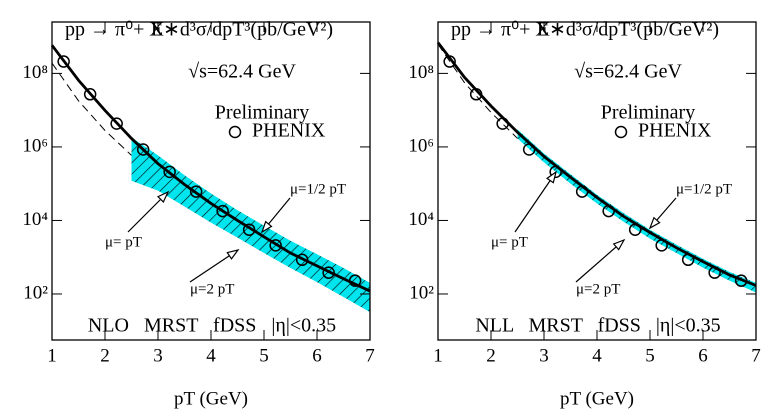 This screenshot has height=417, width=761. I want to click on arrow, so click(535, 202).